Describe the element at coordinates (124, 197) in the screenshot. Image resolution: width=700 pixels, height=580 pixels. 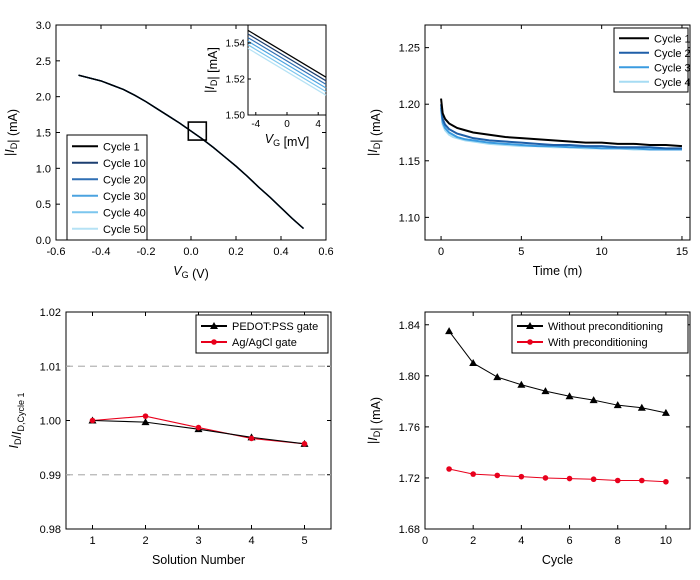
I see `chart-1-legend-label: Cycle 30` at that location.